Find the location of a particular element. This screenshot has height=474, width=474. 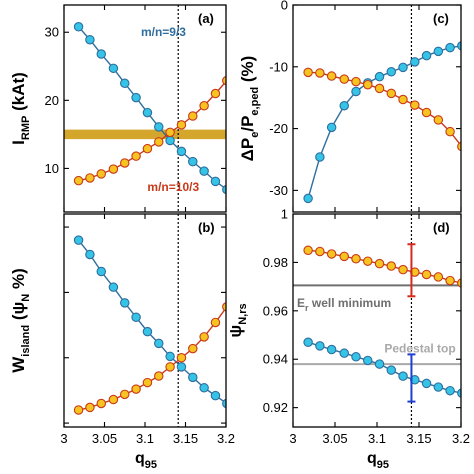

y-tick-label: 0 is located at coordinates (284, 6).